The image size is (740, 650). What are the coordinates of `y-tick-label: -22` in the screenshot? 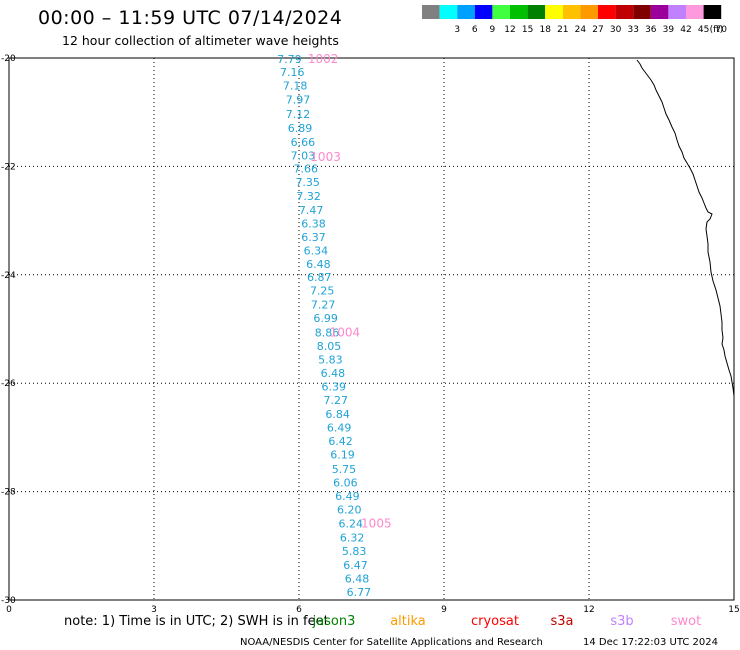 It's located at (8, 167).